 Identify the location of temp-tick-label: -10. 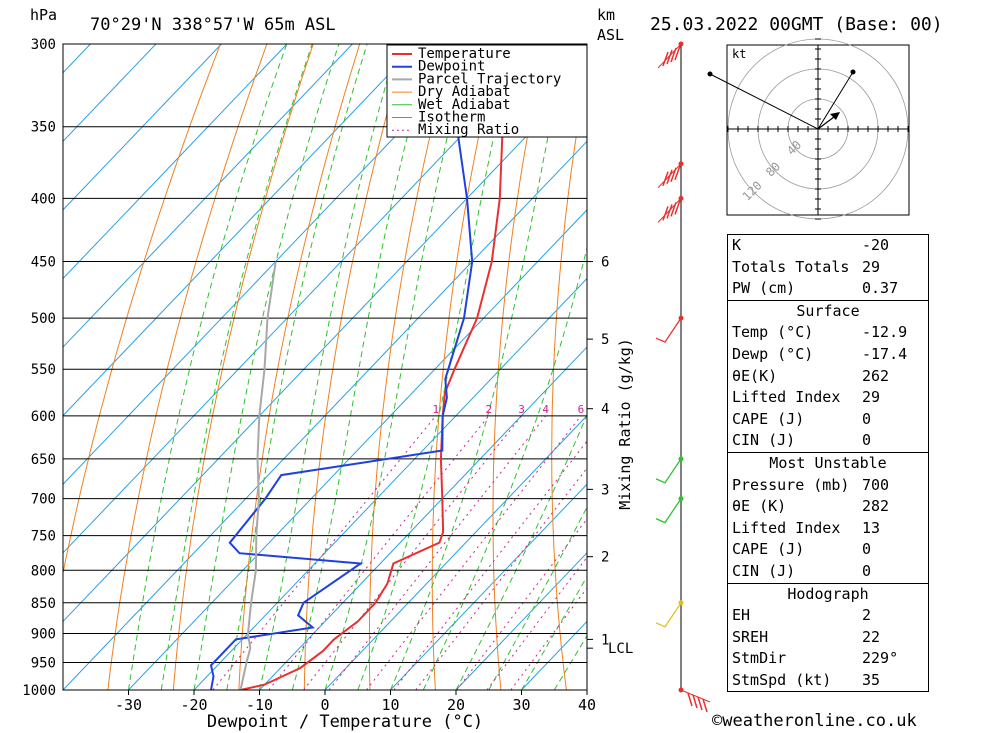
(259, 705).